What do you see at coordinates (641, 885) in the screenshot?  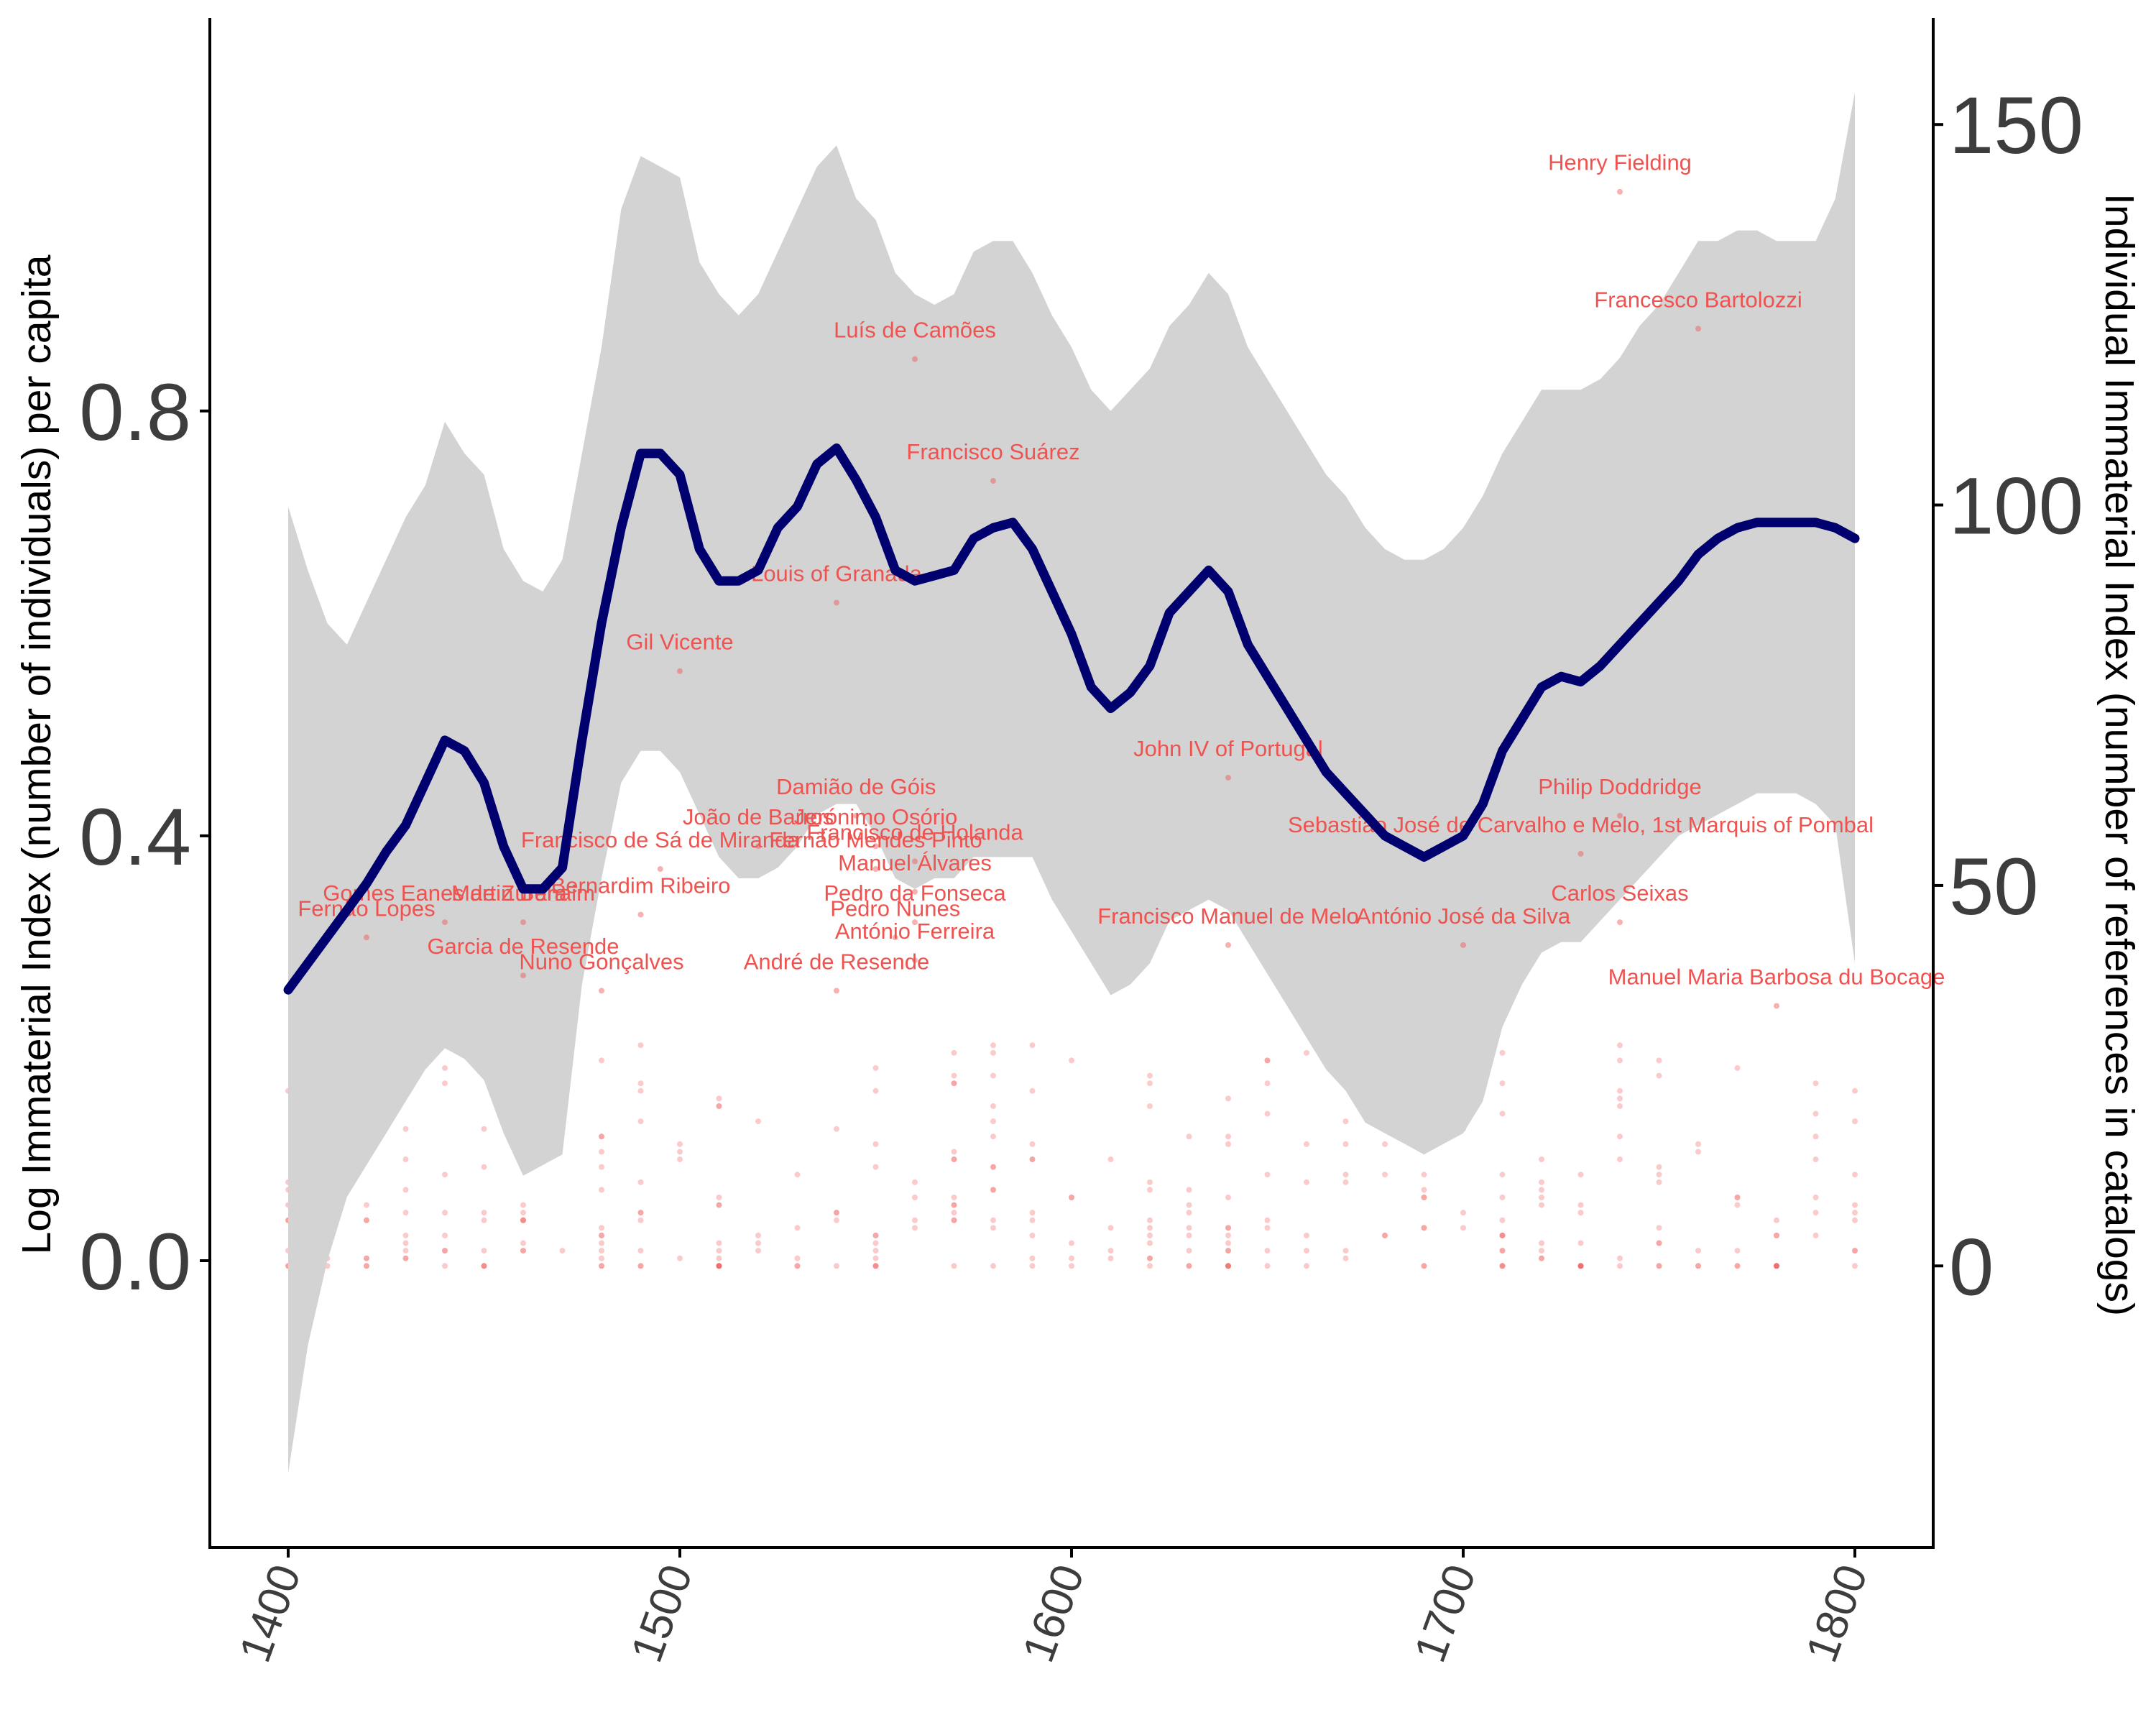 I see `annotation-label: Bernardim Ribeiro` at bounding box center [641, 885].